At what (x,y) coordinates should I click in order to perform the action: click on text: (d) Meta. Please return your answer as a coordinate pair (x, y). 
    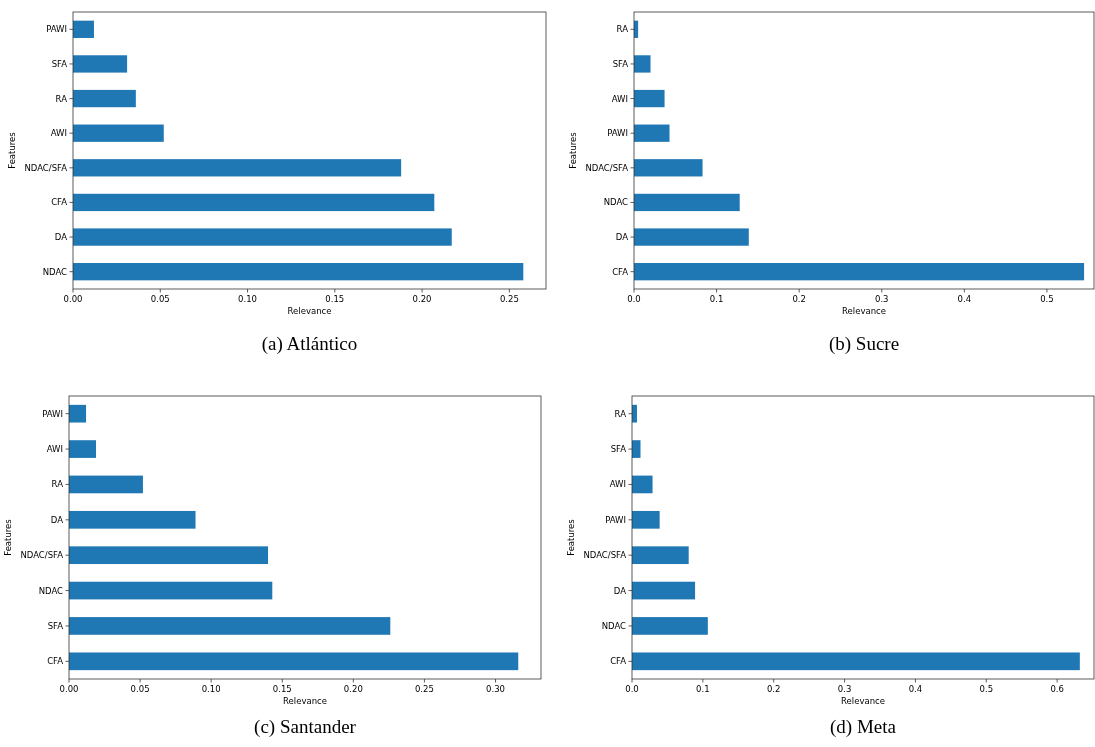
    Looking at the image, I should click on (863, 727).